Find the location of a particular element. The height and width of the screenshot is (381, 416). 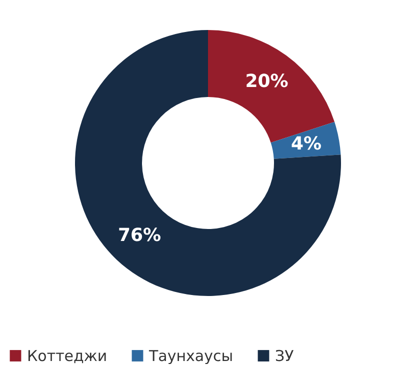

data-label: 76% is located at coordinates (140, 235).